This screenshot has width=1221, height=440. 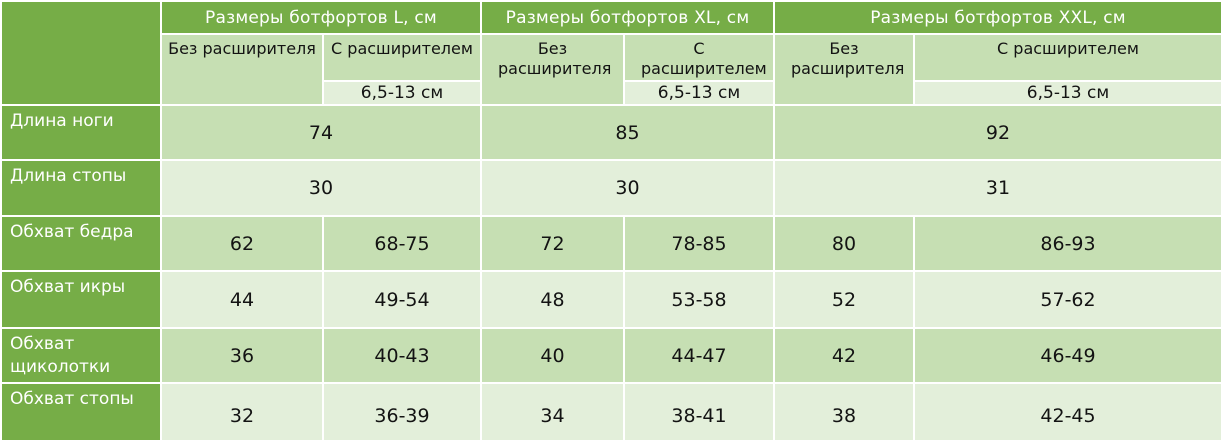 I want to click on cell-ankle-girth-xxl-ext: 46-49, so click(x=1067, y=355).